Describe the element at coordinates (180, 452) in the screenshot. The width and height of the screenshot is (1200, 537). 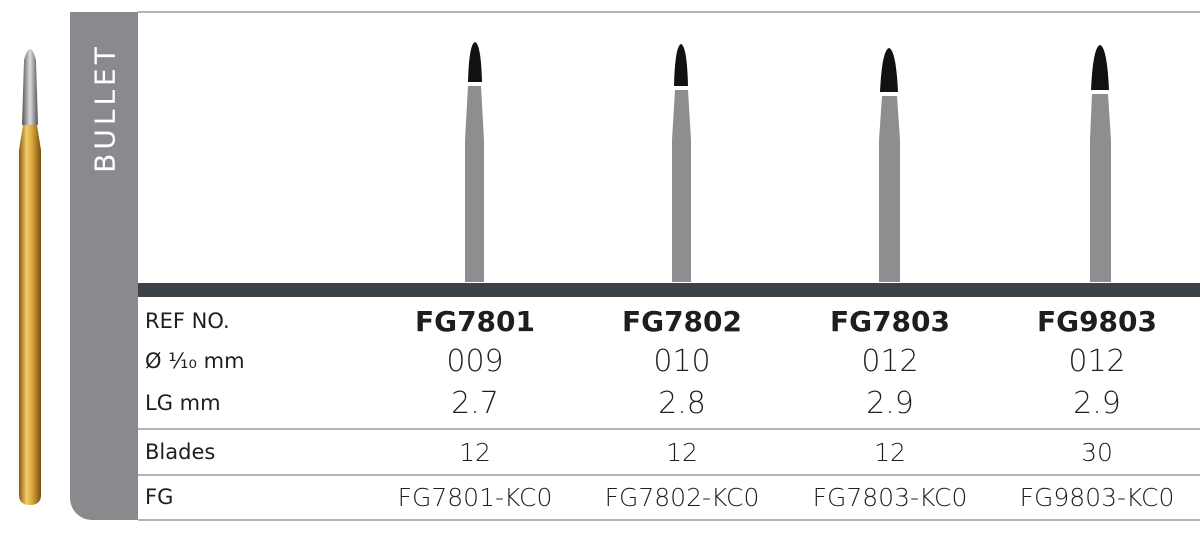
I see `row-label: Blades` at that location.